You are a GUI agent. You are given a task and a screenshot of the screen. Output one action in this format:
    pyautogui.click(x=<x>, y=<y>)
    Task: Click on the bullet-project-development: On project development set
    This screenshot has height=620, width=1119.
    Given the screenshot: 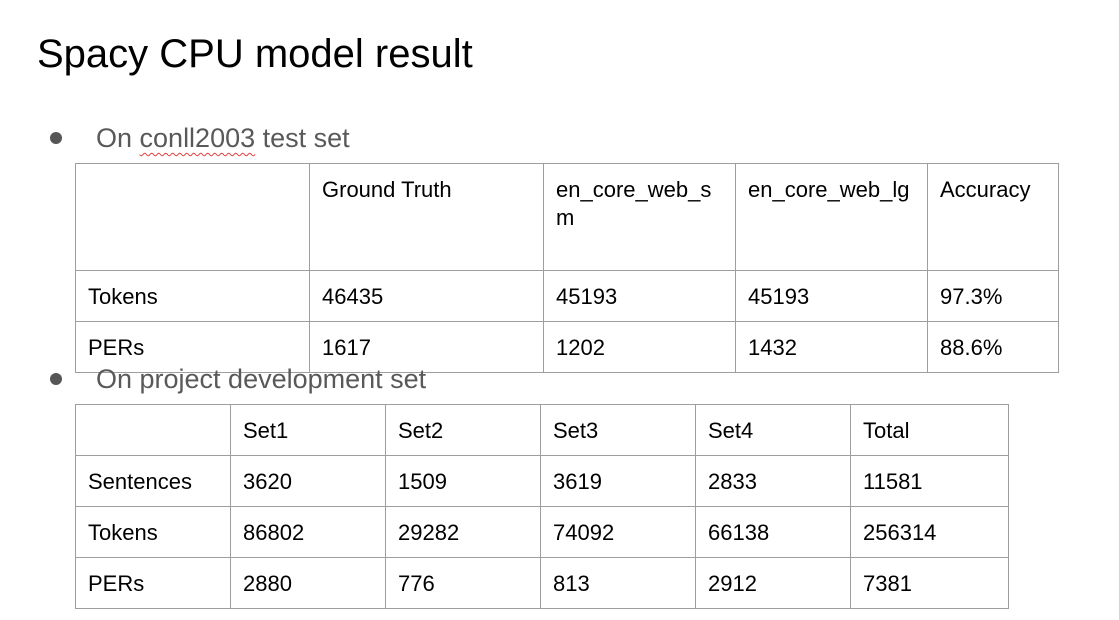 What is the action you would take?
    pyautogui.click(x=238, y=379)
    